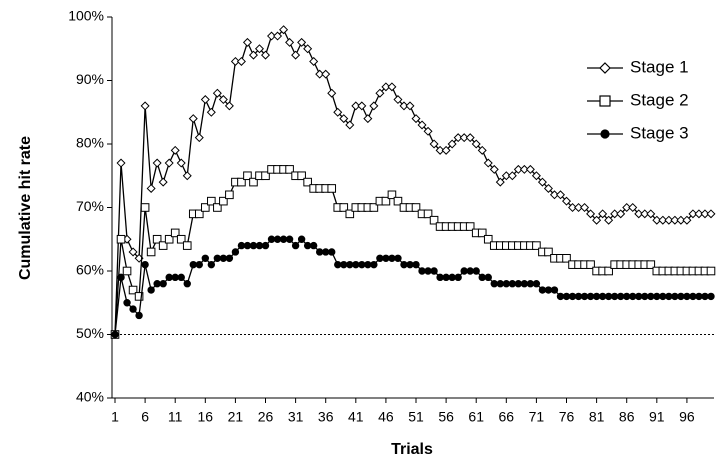 The width and height of the screenshot is (717, 464). What do you see at coordinates (356, 417) in the screenshot?
I see `x-tick-label: 41` at bounding box center [356, 417].